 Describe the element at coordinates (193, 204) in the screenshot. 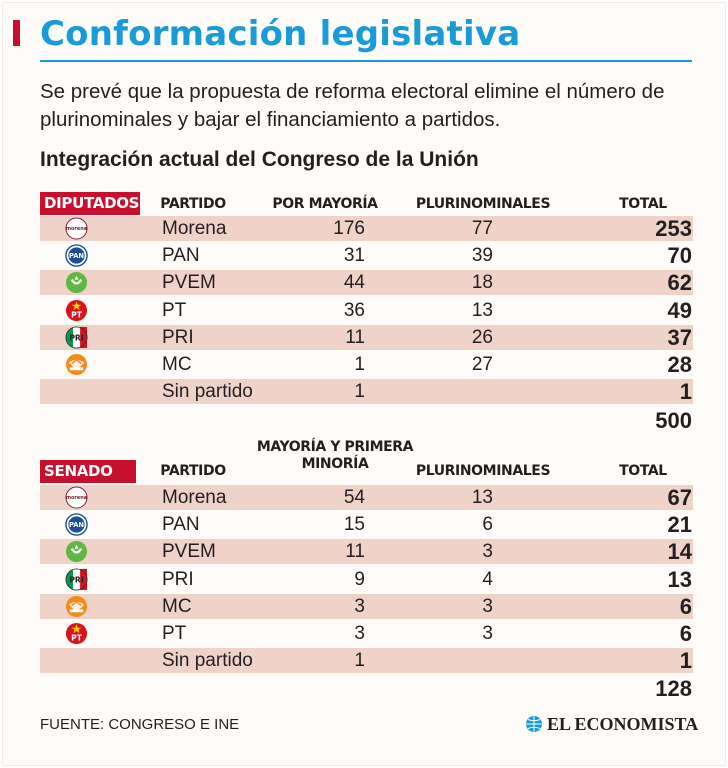

I see `diputados-col-partido: PARTIDO` at that location.